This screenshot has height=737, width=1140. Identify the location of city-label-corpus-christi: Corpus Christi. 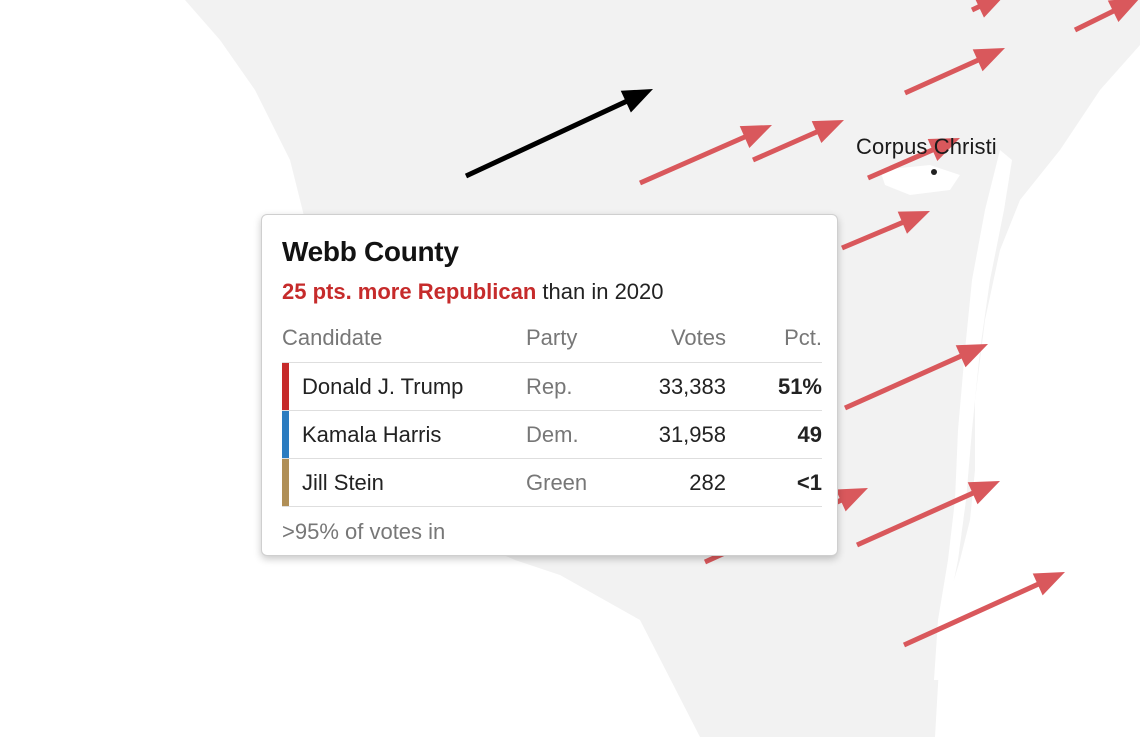
(926, 146).